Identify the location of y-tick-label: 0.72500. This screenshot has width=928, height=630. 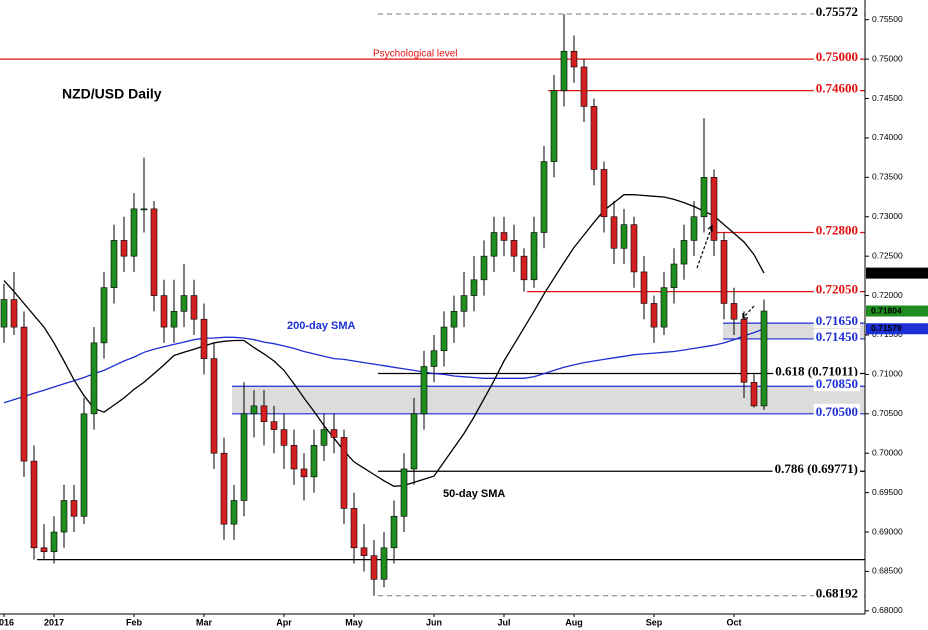
(887, 255).